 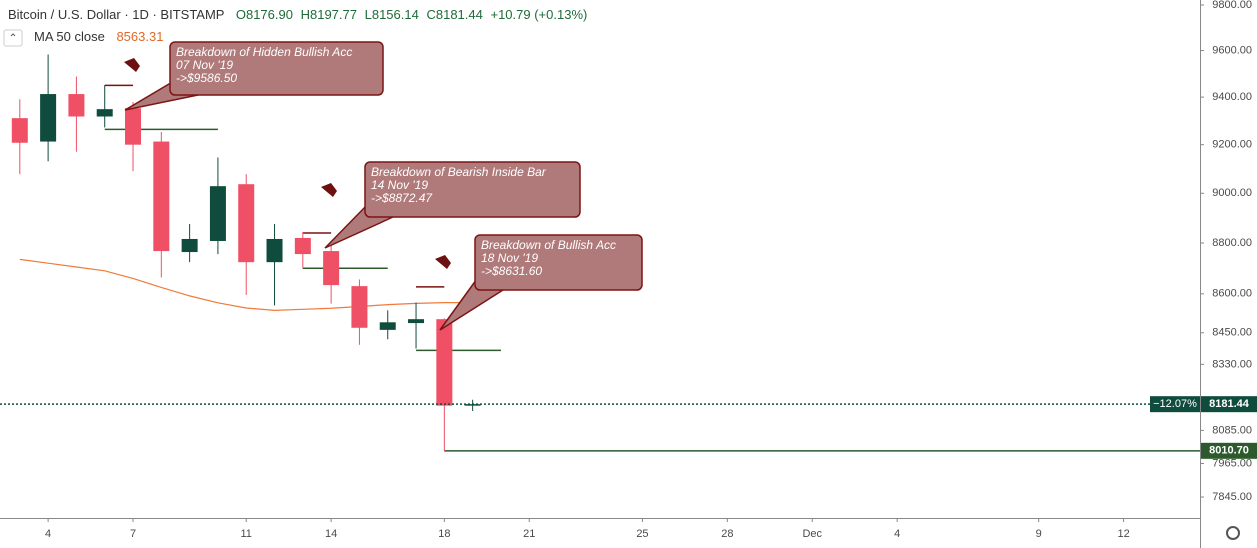 I want to click on callout-text: Breakdown of Bullish Acc, so click(x=548, y=245).